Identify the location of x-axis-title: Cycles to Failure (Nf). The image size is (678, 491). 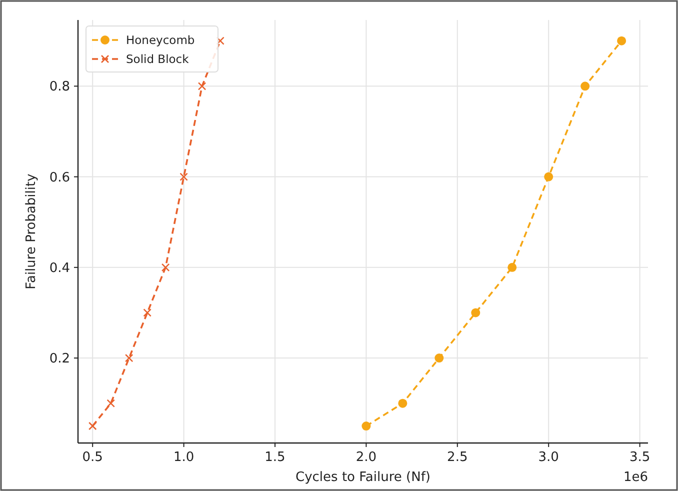
(363, 477).